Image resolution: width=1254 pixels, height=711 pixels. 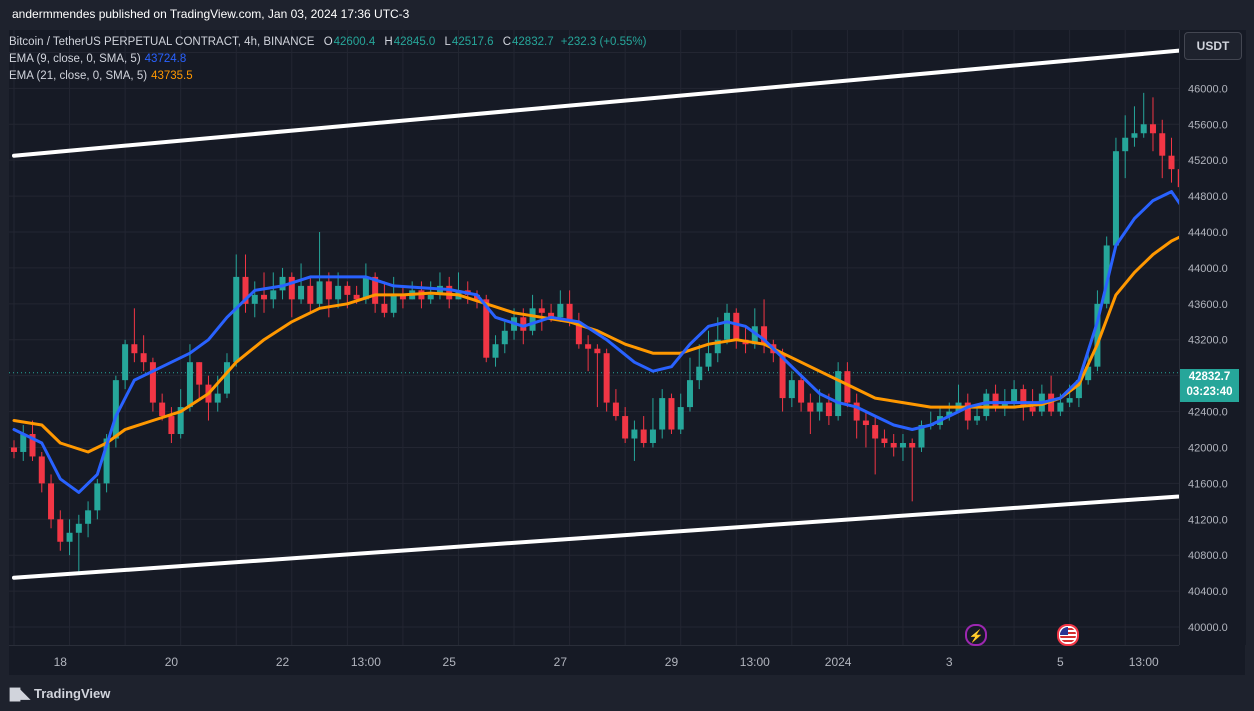 I want to click on legend-ema9-row: EMA (9, close, 0, SMA, 5) 43724.8, so click(x=327, y=59).